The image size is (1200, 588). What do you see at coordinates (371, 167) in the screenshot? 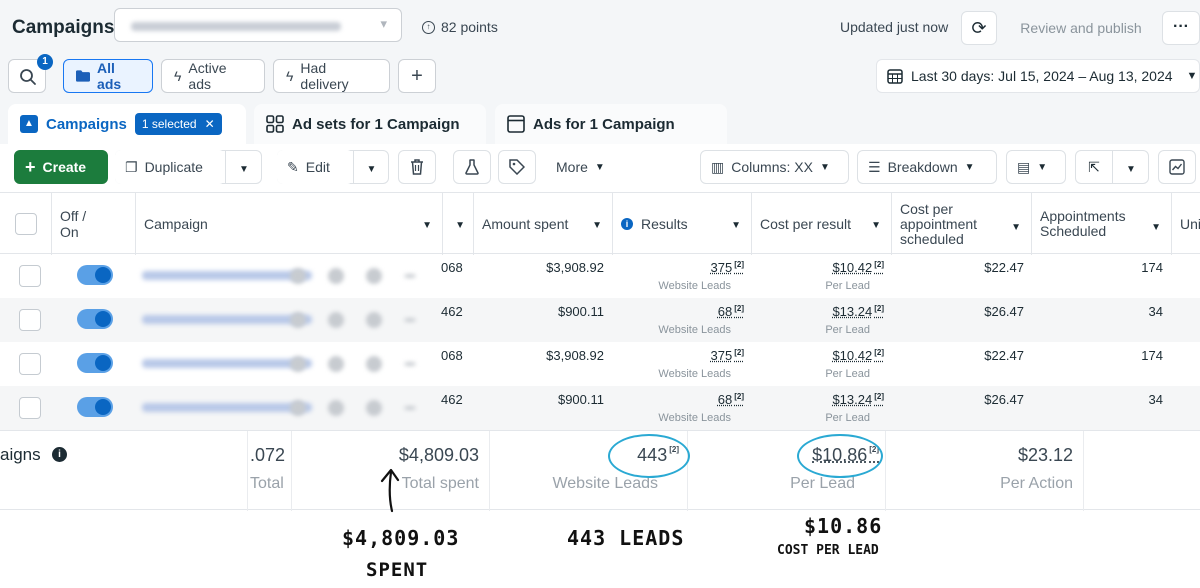
I see `edit-dropdown: ▼` at bounding box center [371, 167].